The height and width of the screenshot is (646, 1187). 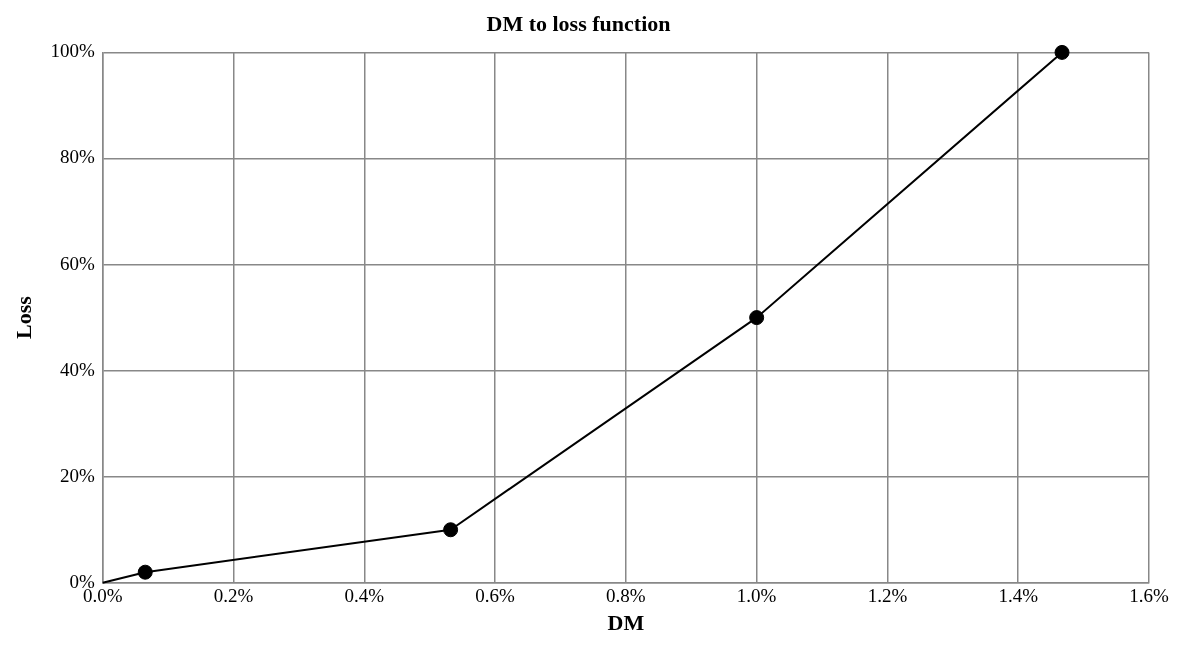 I want to click on y-tick-label: 100%, so click(x=72, y=51).